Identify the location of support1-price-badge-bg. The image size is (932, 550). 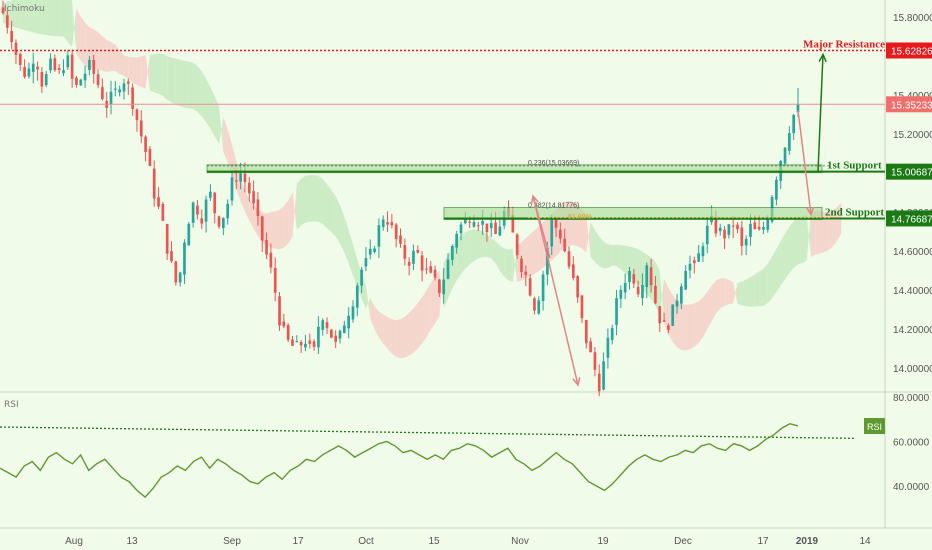
(909, 171).